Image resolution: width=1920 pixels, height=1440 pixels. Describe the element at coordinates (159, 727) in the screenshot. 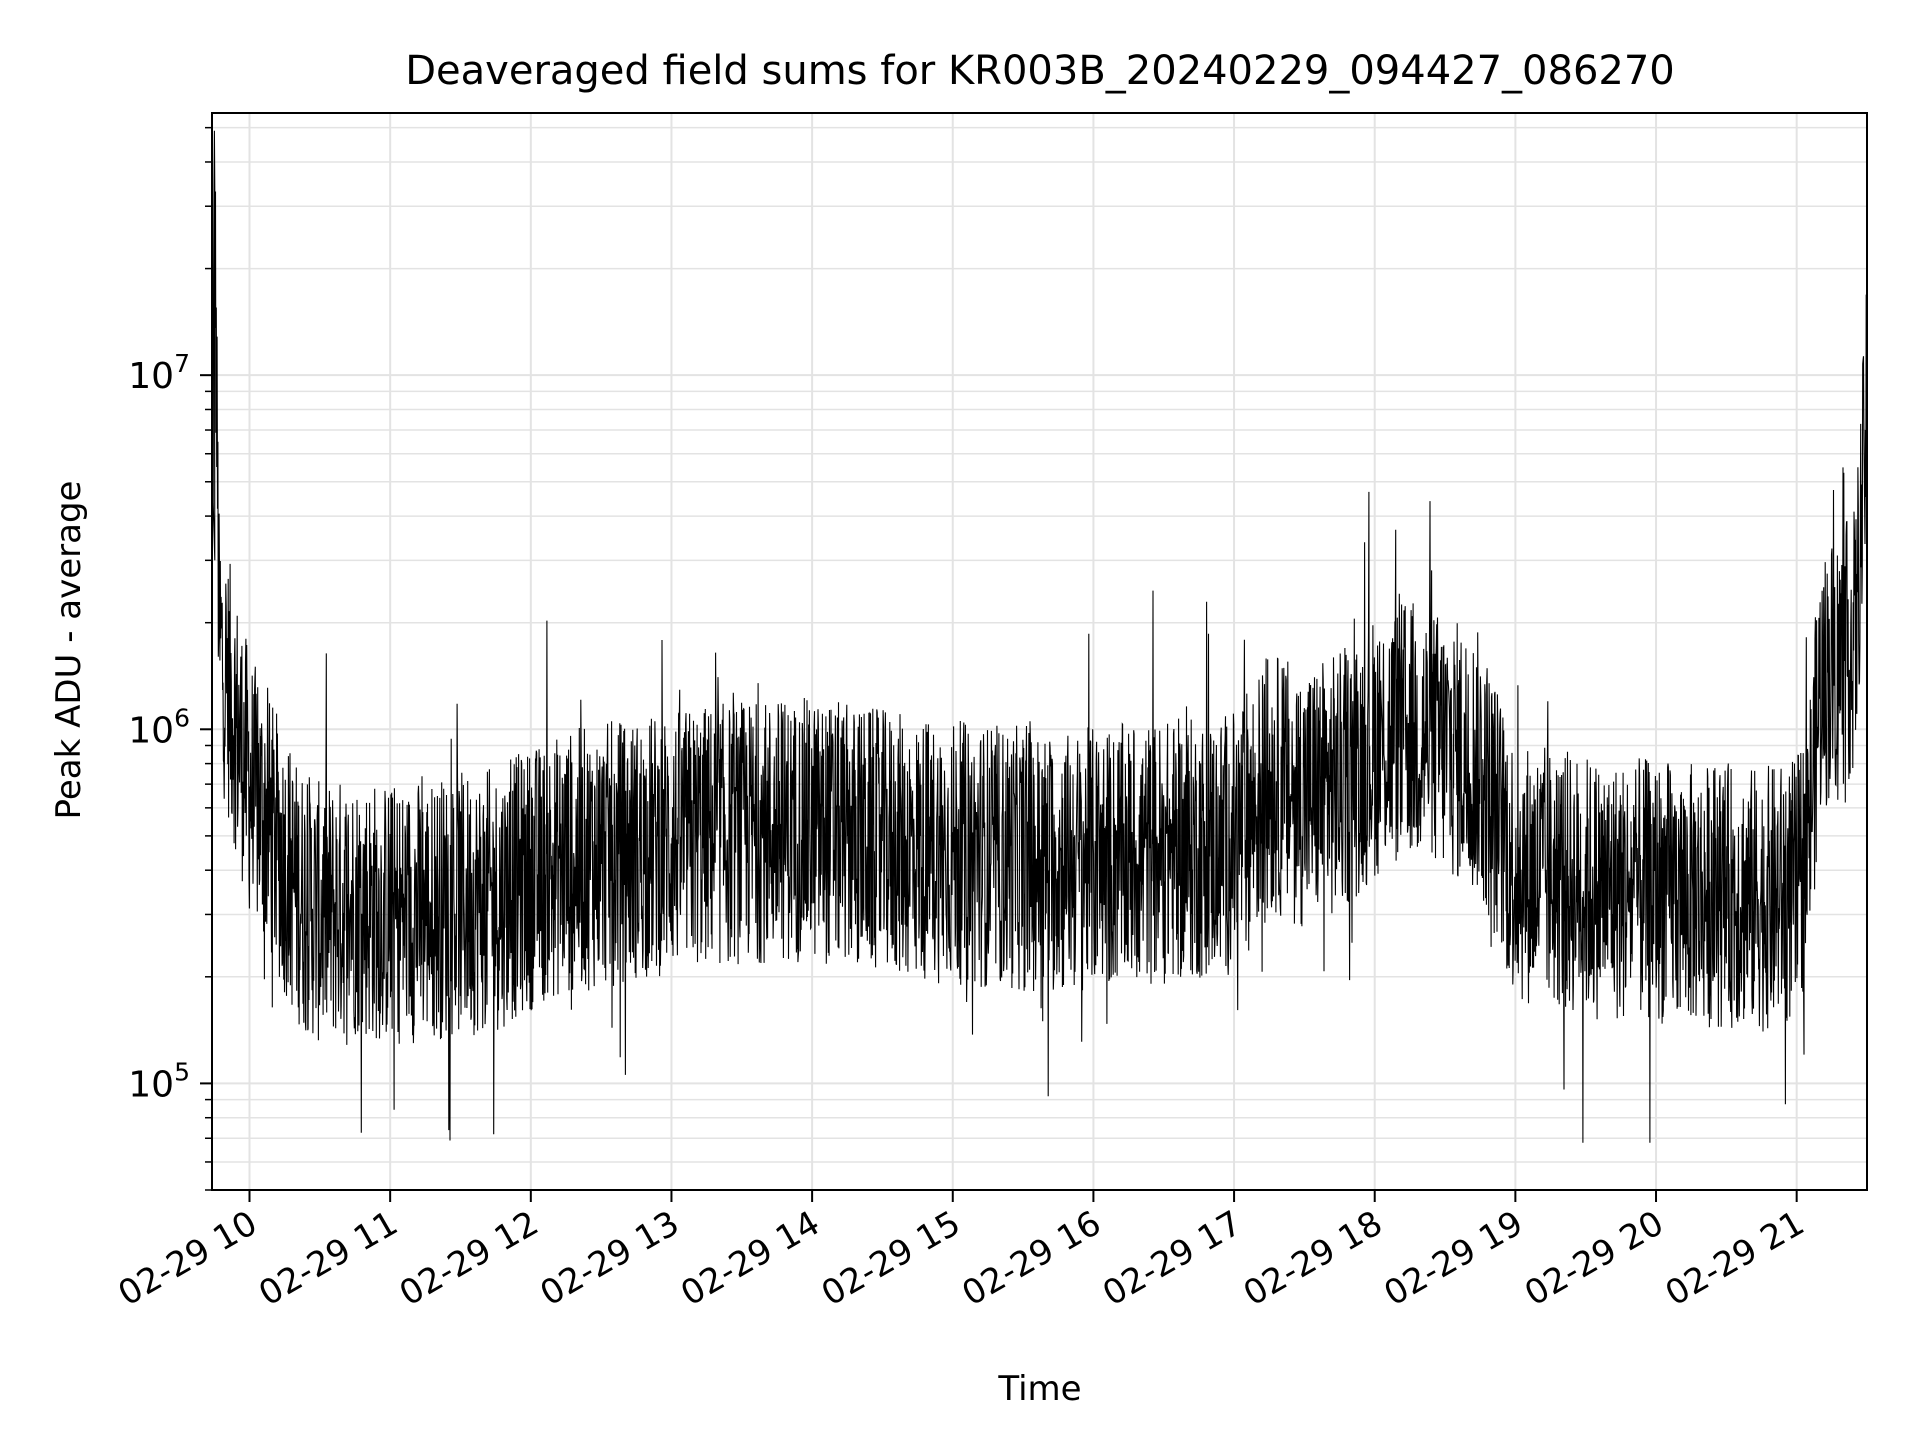

I see `y-tick-label: 10⁶` at that location.